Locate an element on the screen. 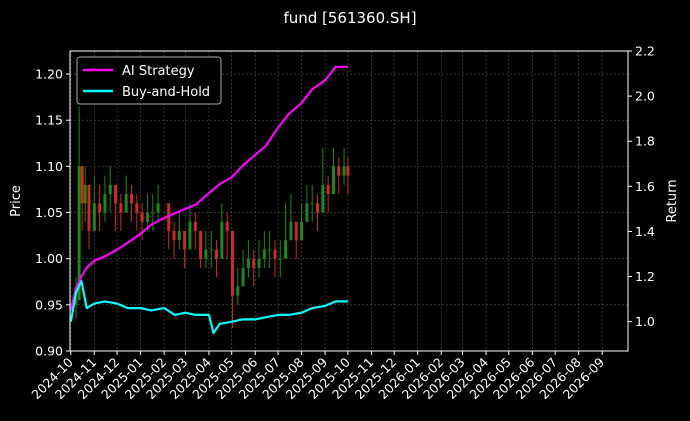  y-tick-label: 1.10 is located at coordinates (49, 166).